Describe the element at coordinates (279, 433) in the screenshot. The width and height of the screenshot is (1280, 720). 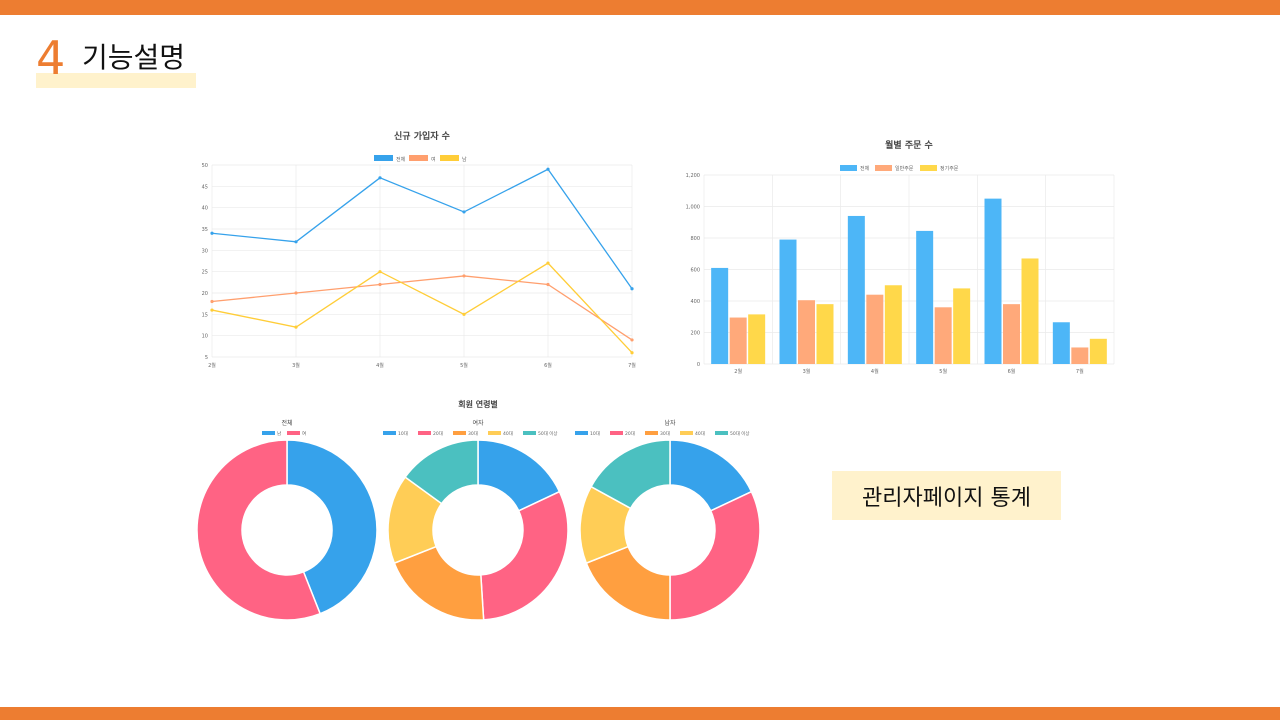
I see `doughnut-legend-label-0-0: 남` at that location.